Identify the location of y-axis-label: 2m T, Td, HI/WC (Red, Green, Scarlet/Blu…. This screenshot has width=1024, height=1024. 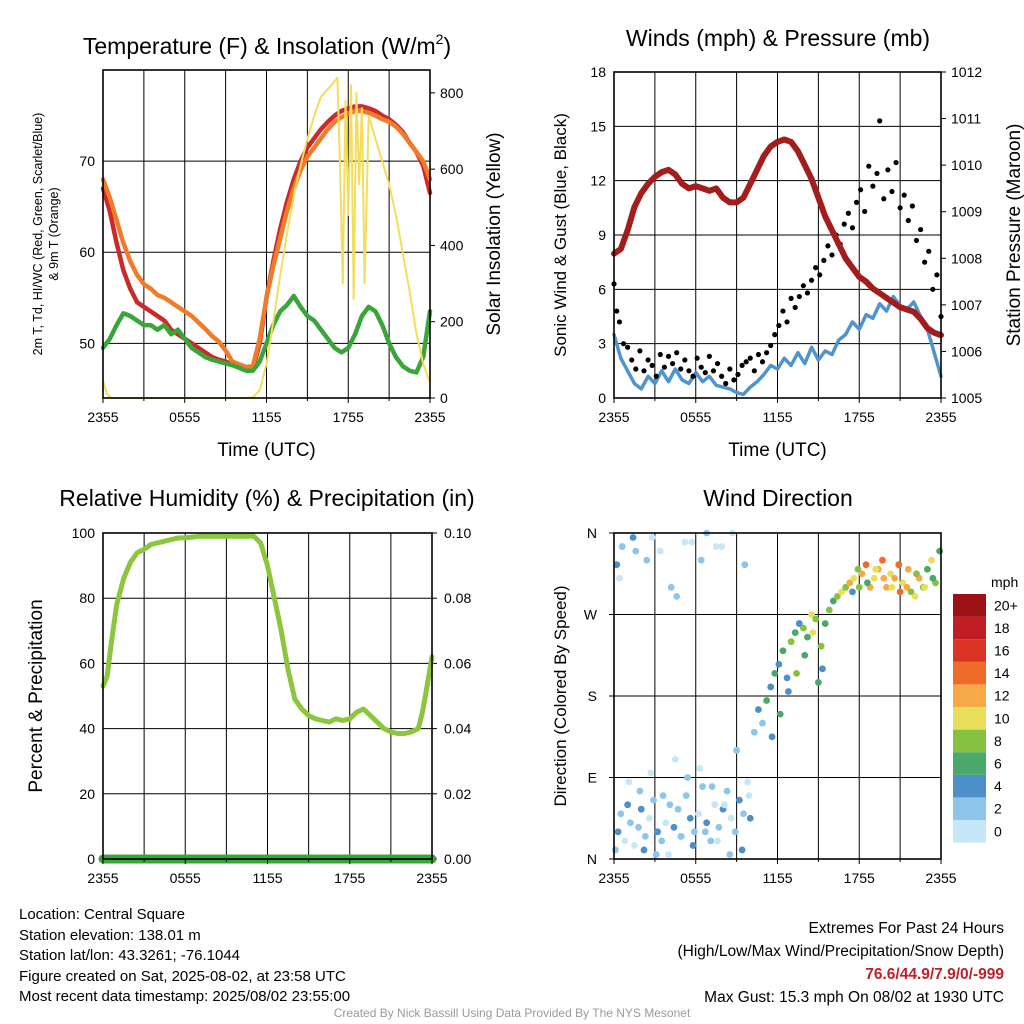
(38, 234).